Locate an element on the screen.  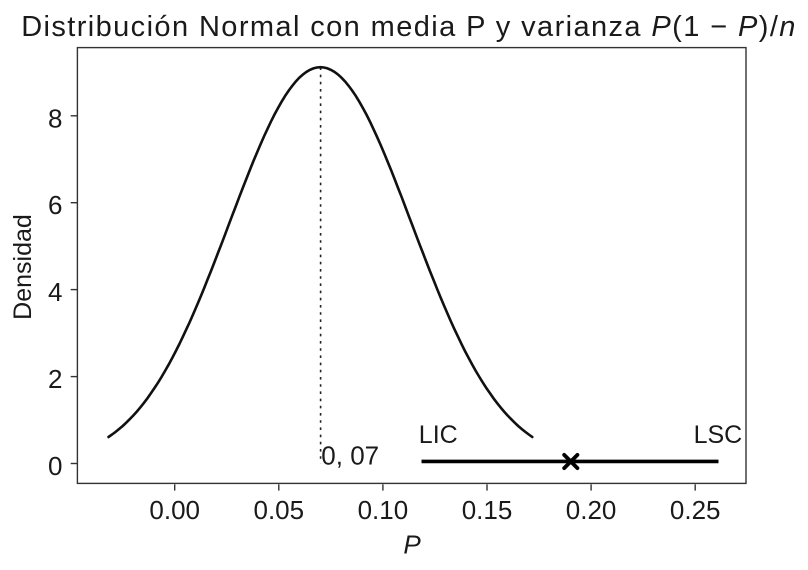
svg-text: 0.10 is located at coordinates (383, 510).